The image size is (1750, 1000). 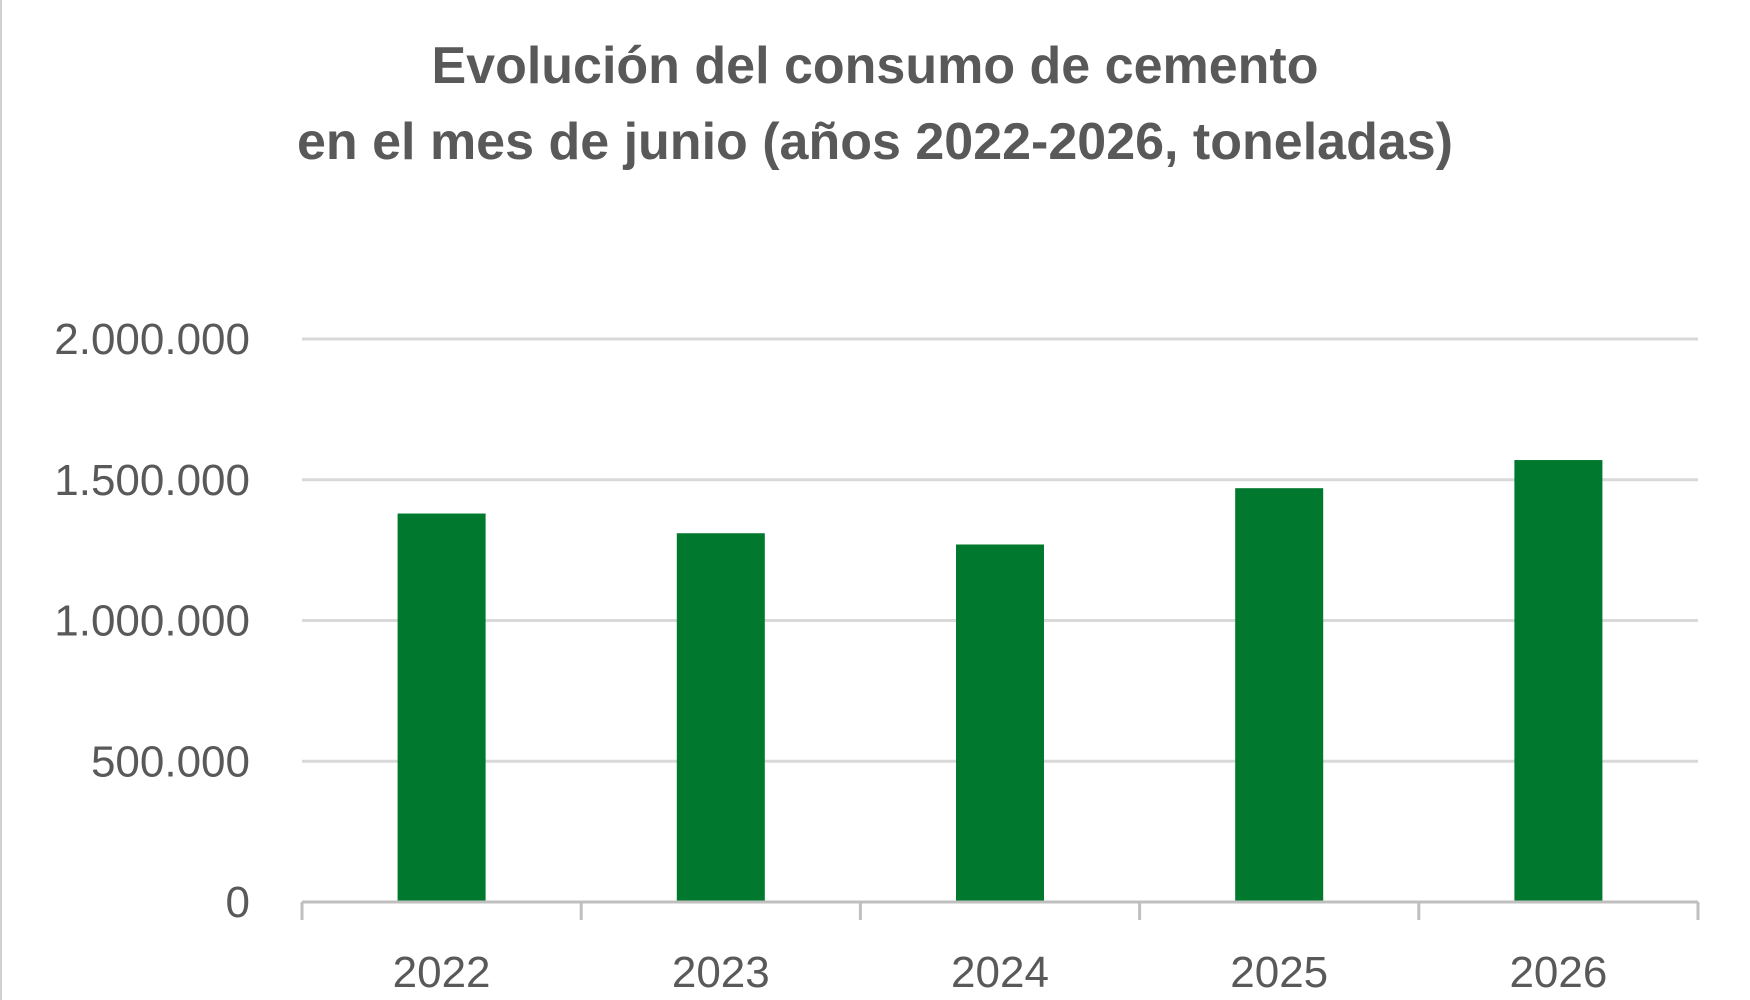 I want to click on y-tick-label: 500.000, so click(x=170, y=761).